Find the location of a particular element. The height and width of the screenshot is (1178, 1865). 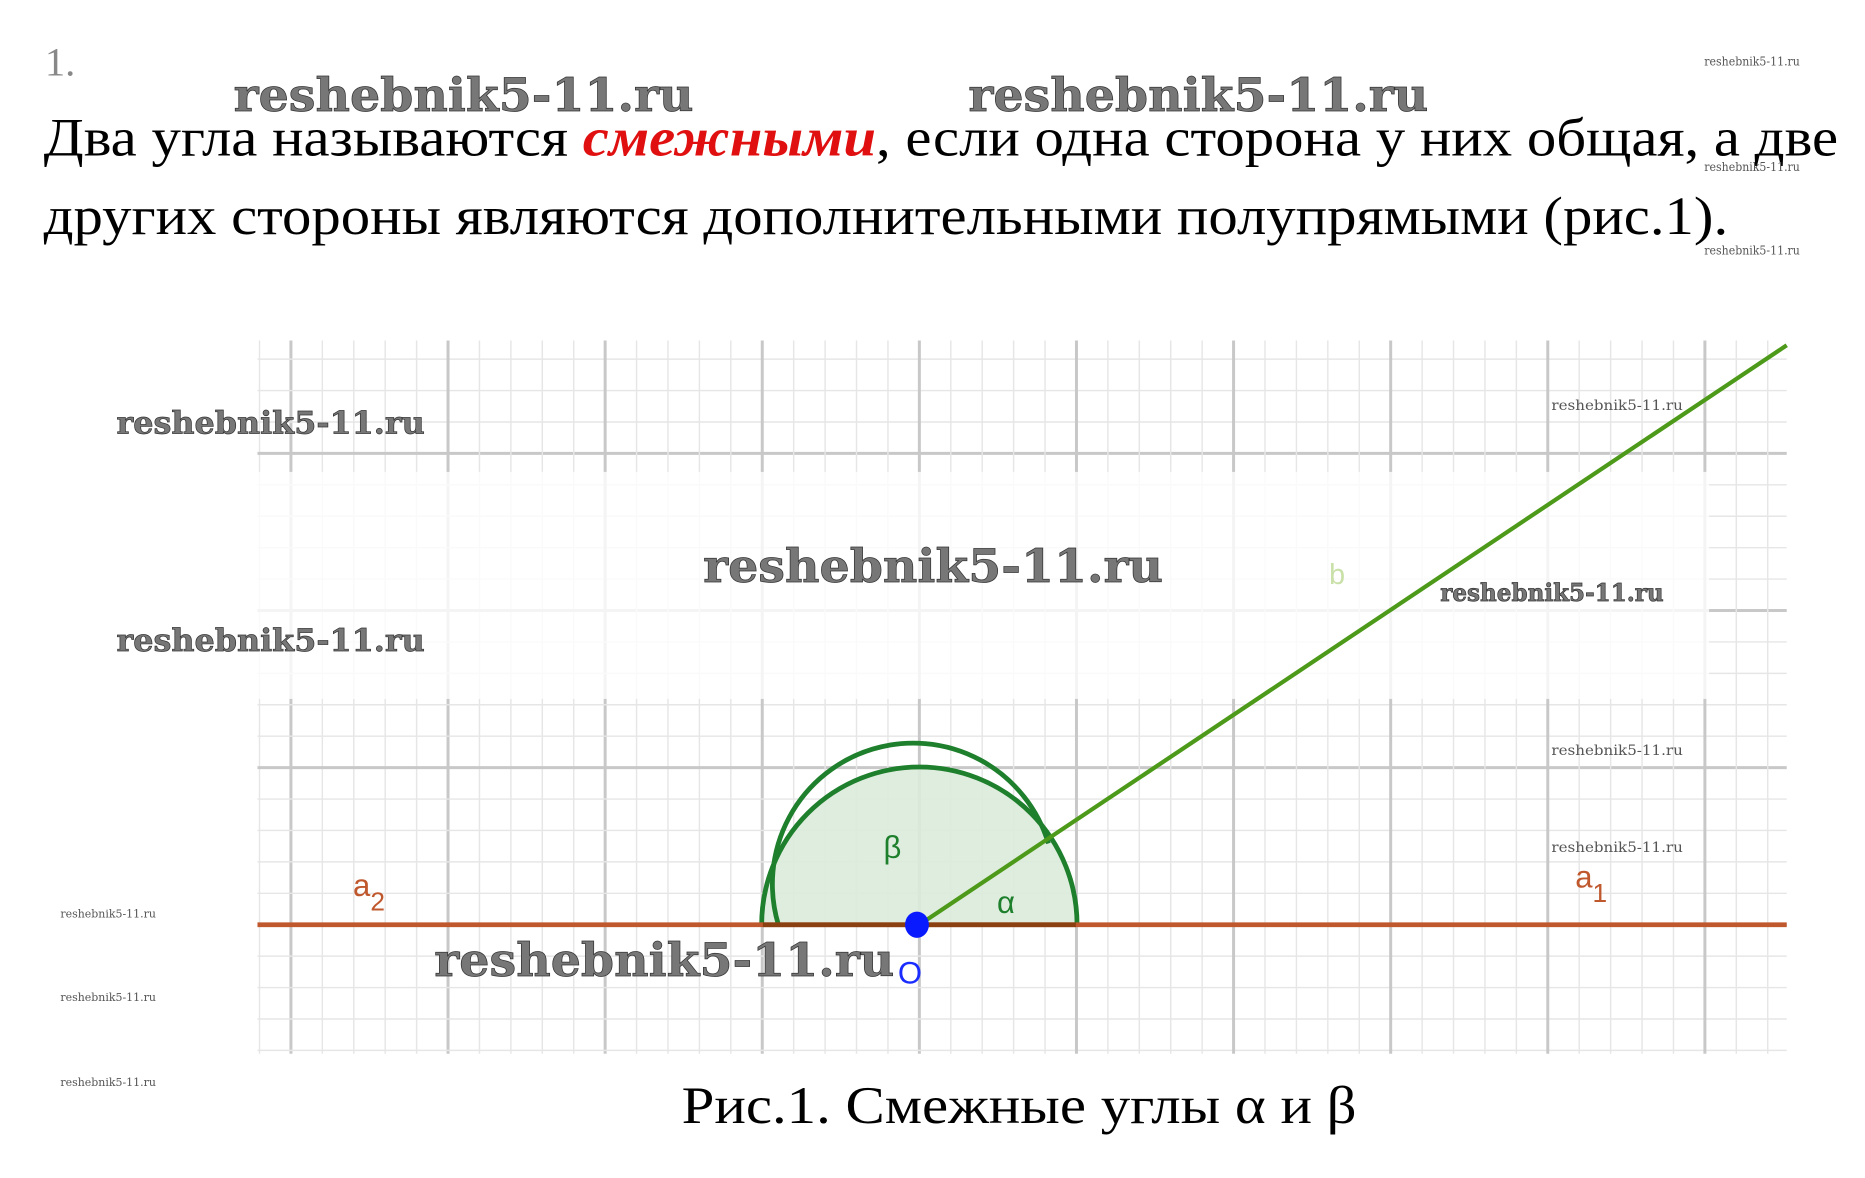

label-beta: β is located at coordinates (893, 847).